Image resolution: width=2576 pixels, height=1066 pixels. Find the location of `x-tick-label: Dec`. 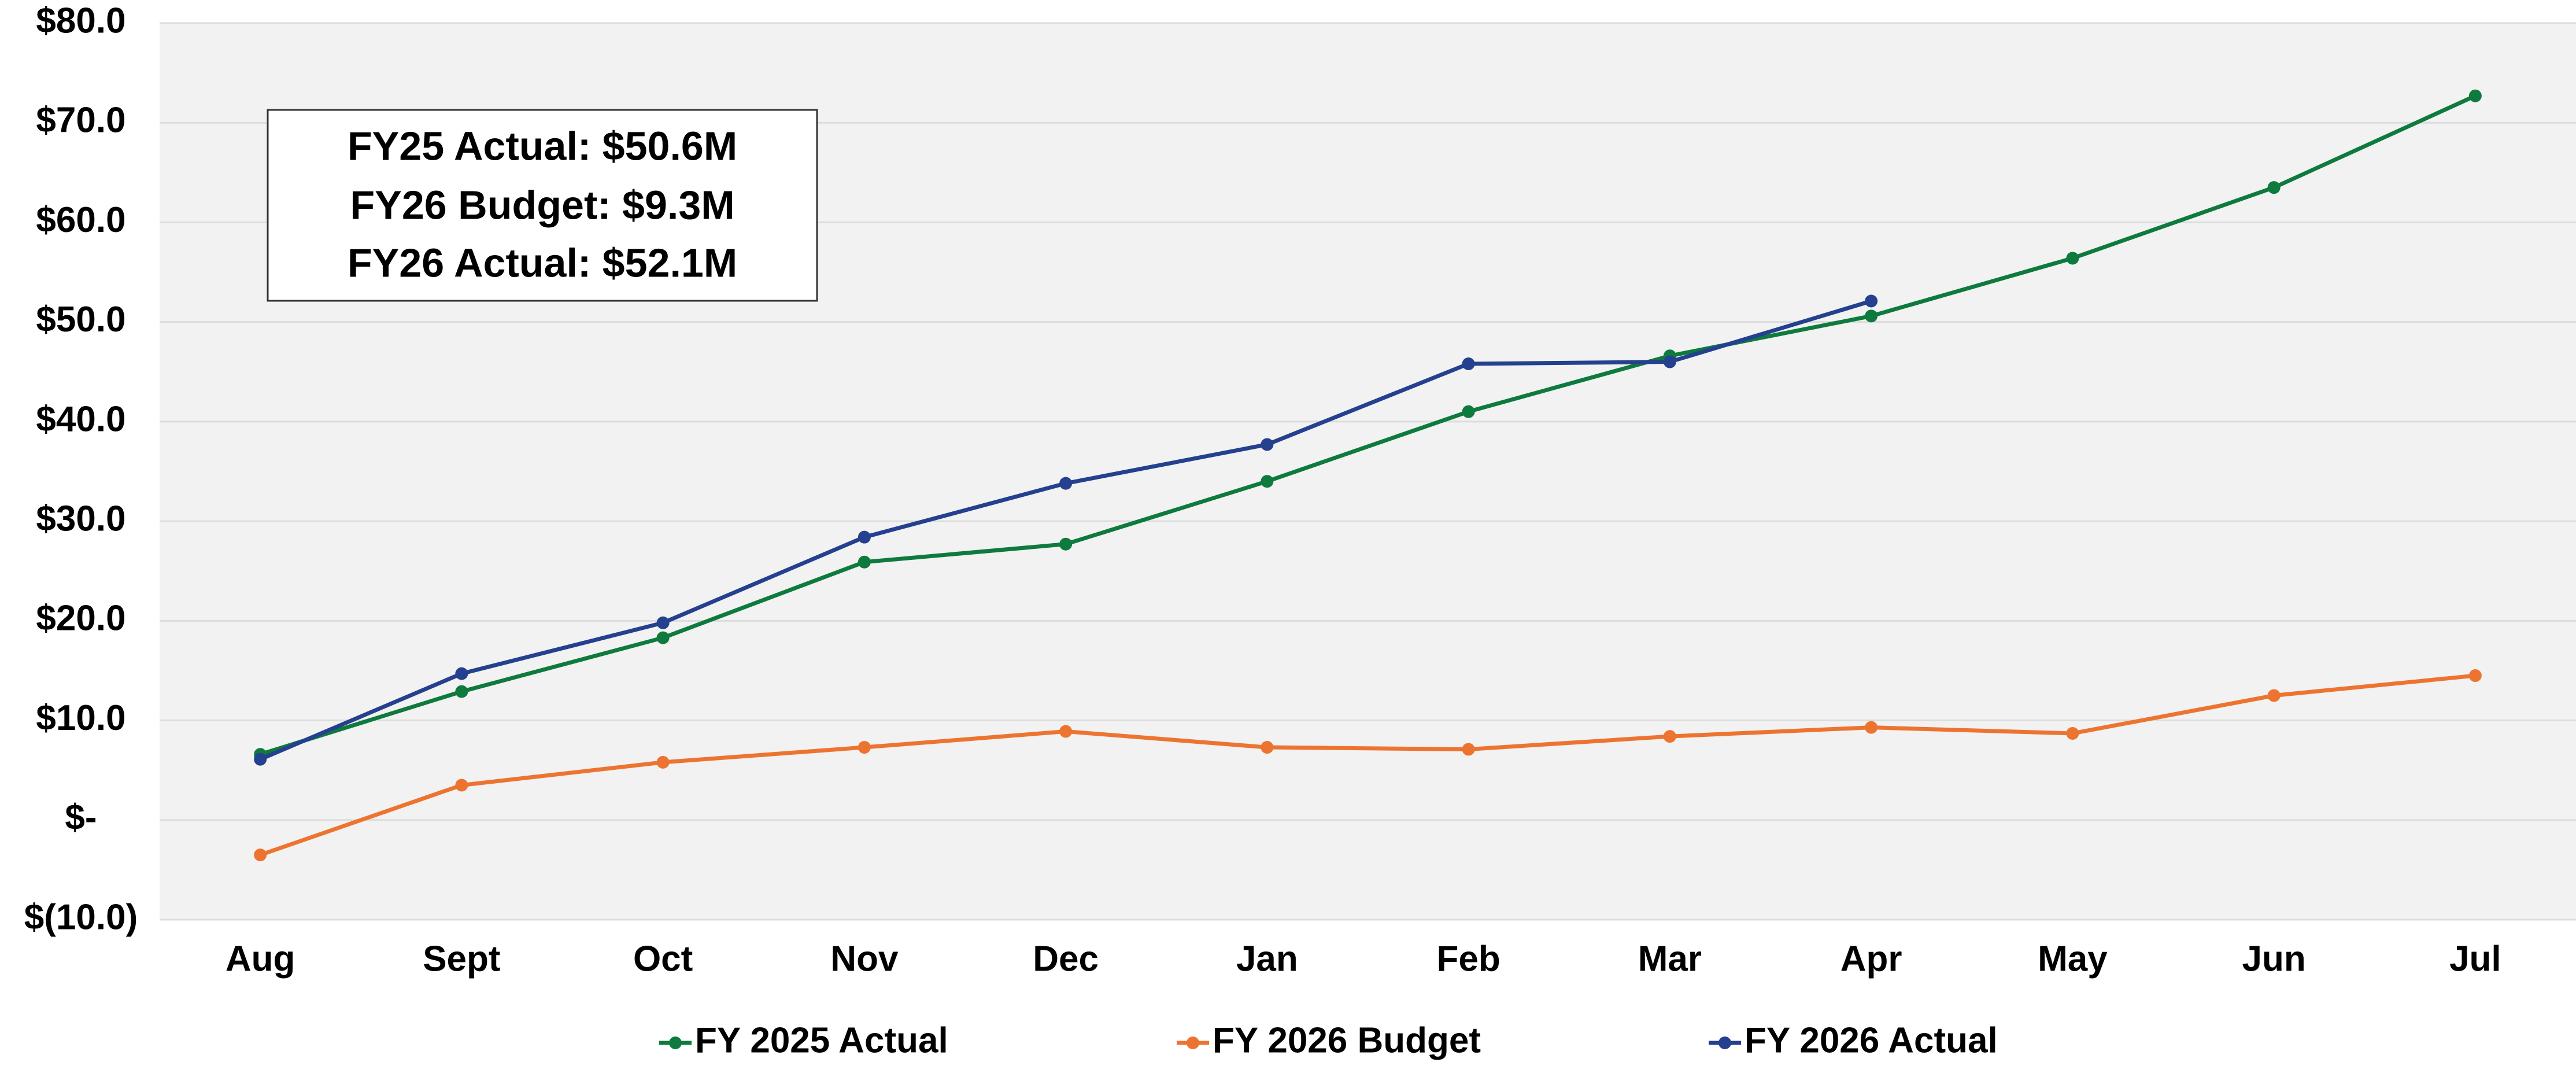

x-tick-label: Dec is located at coordinates (1066, 959).